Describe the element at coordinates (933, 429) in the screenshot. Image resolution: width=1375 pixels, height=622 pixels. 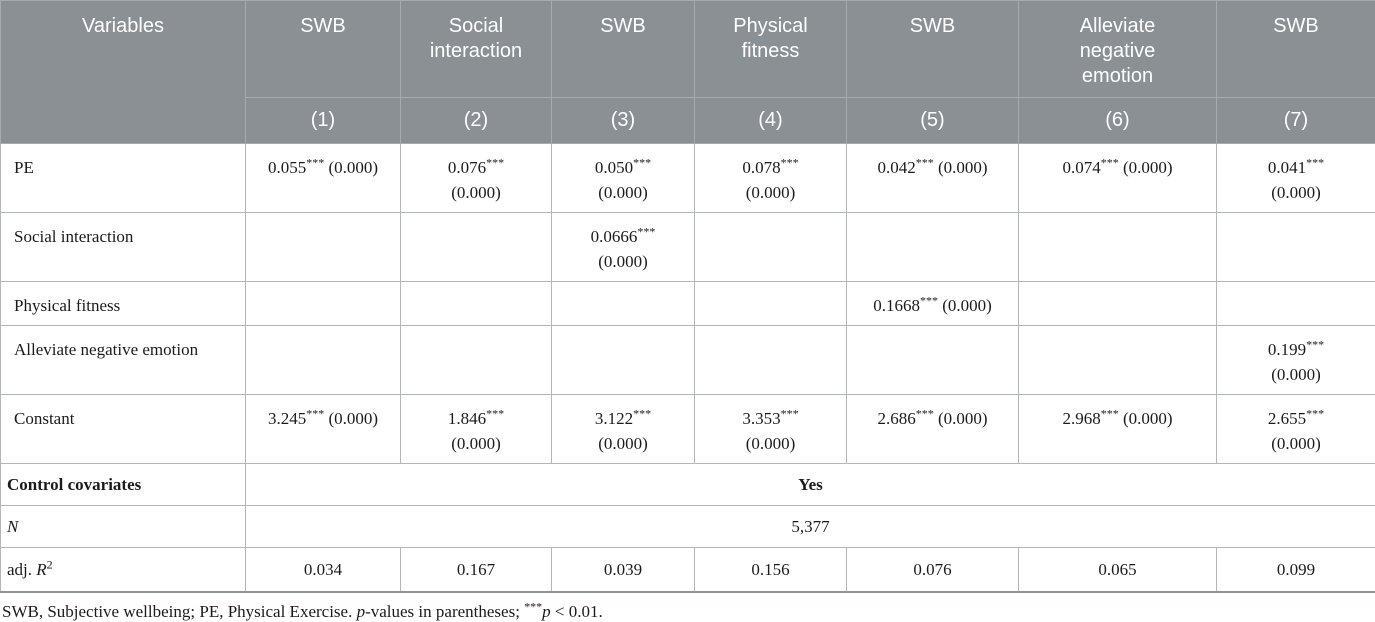
I see `value-cell: 2.686*** (0.000)` at that location.